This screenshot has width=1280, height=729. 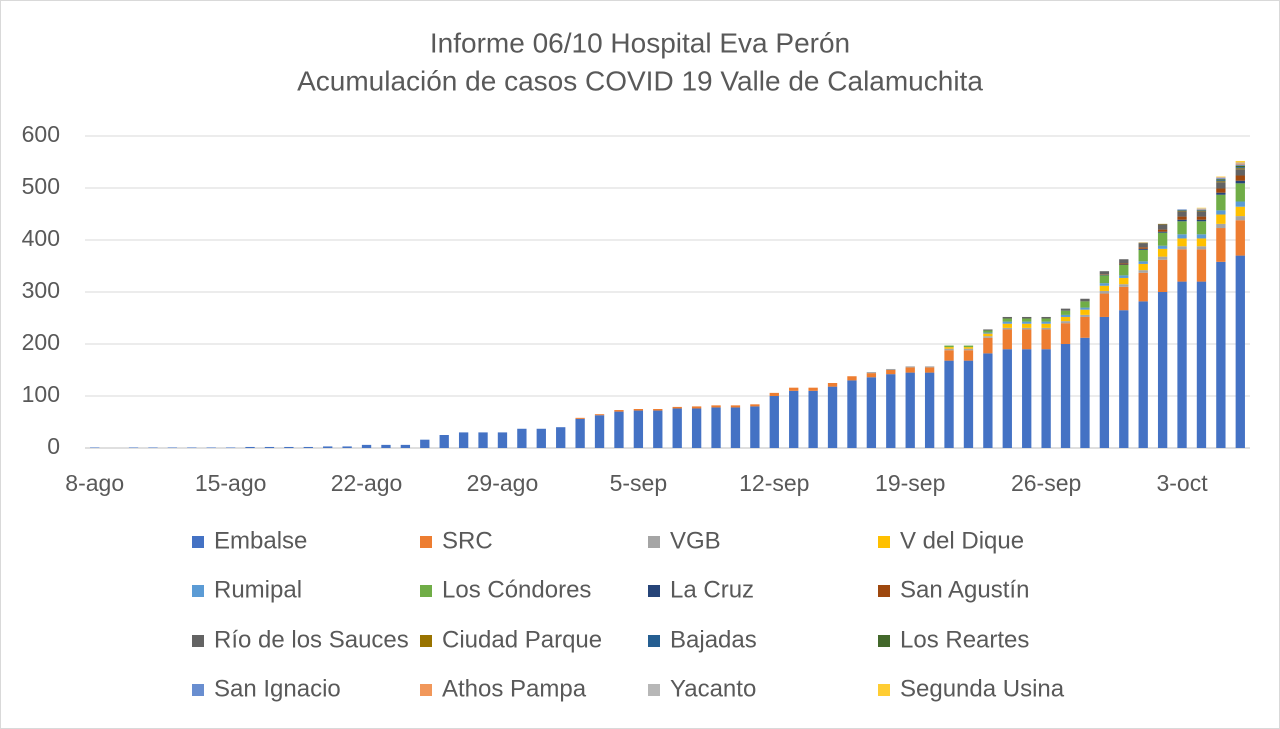 I want to click on x-tick-label: 29-ago, so click(x=503, y=483).